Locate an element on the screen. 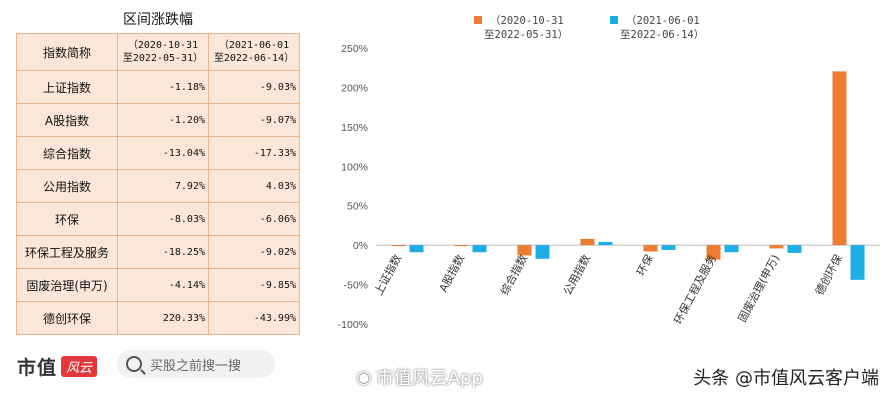 The height and width of the screenshot is (400, 893). row-value-1: -1.18% is located at coordinates (163, 87).